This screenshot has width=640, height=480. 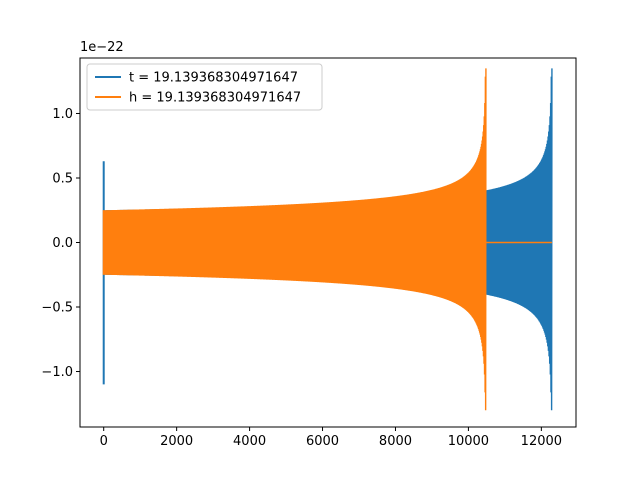 I want to click on y-tick-label: −0.5, so click(x=57, y=308).